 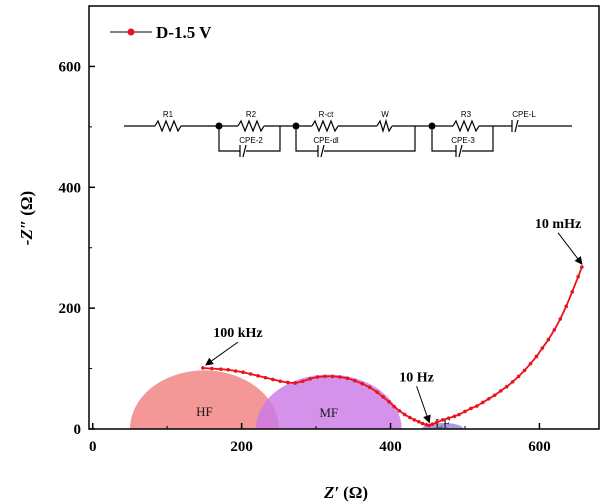 What do you see at coordinates (524, 114) in the screenshot?
I see `circuit-label-cpel: CPE-L` at bounding box center [524, 114].